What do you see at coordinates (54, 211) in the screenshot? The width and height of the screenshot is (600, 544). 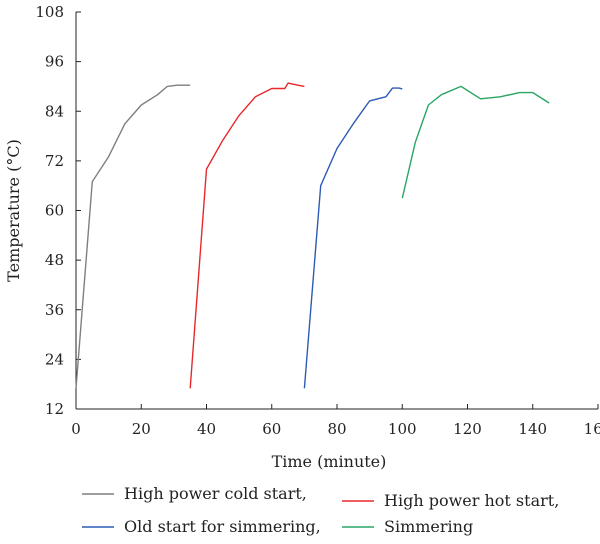 I see `y-tick-label: 60` at bounding box center [54, 211].